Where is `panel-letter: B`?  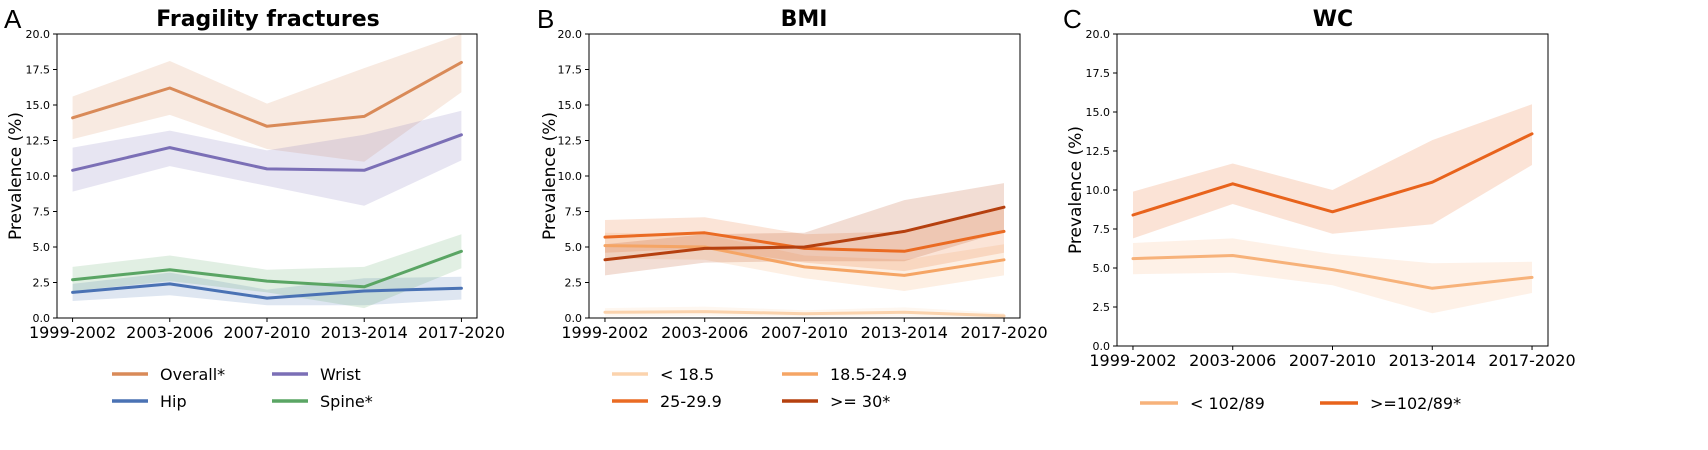 panel-letter: B is located at coordinates (545, 19).